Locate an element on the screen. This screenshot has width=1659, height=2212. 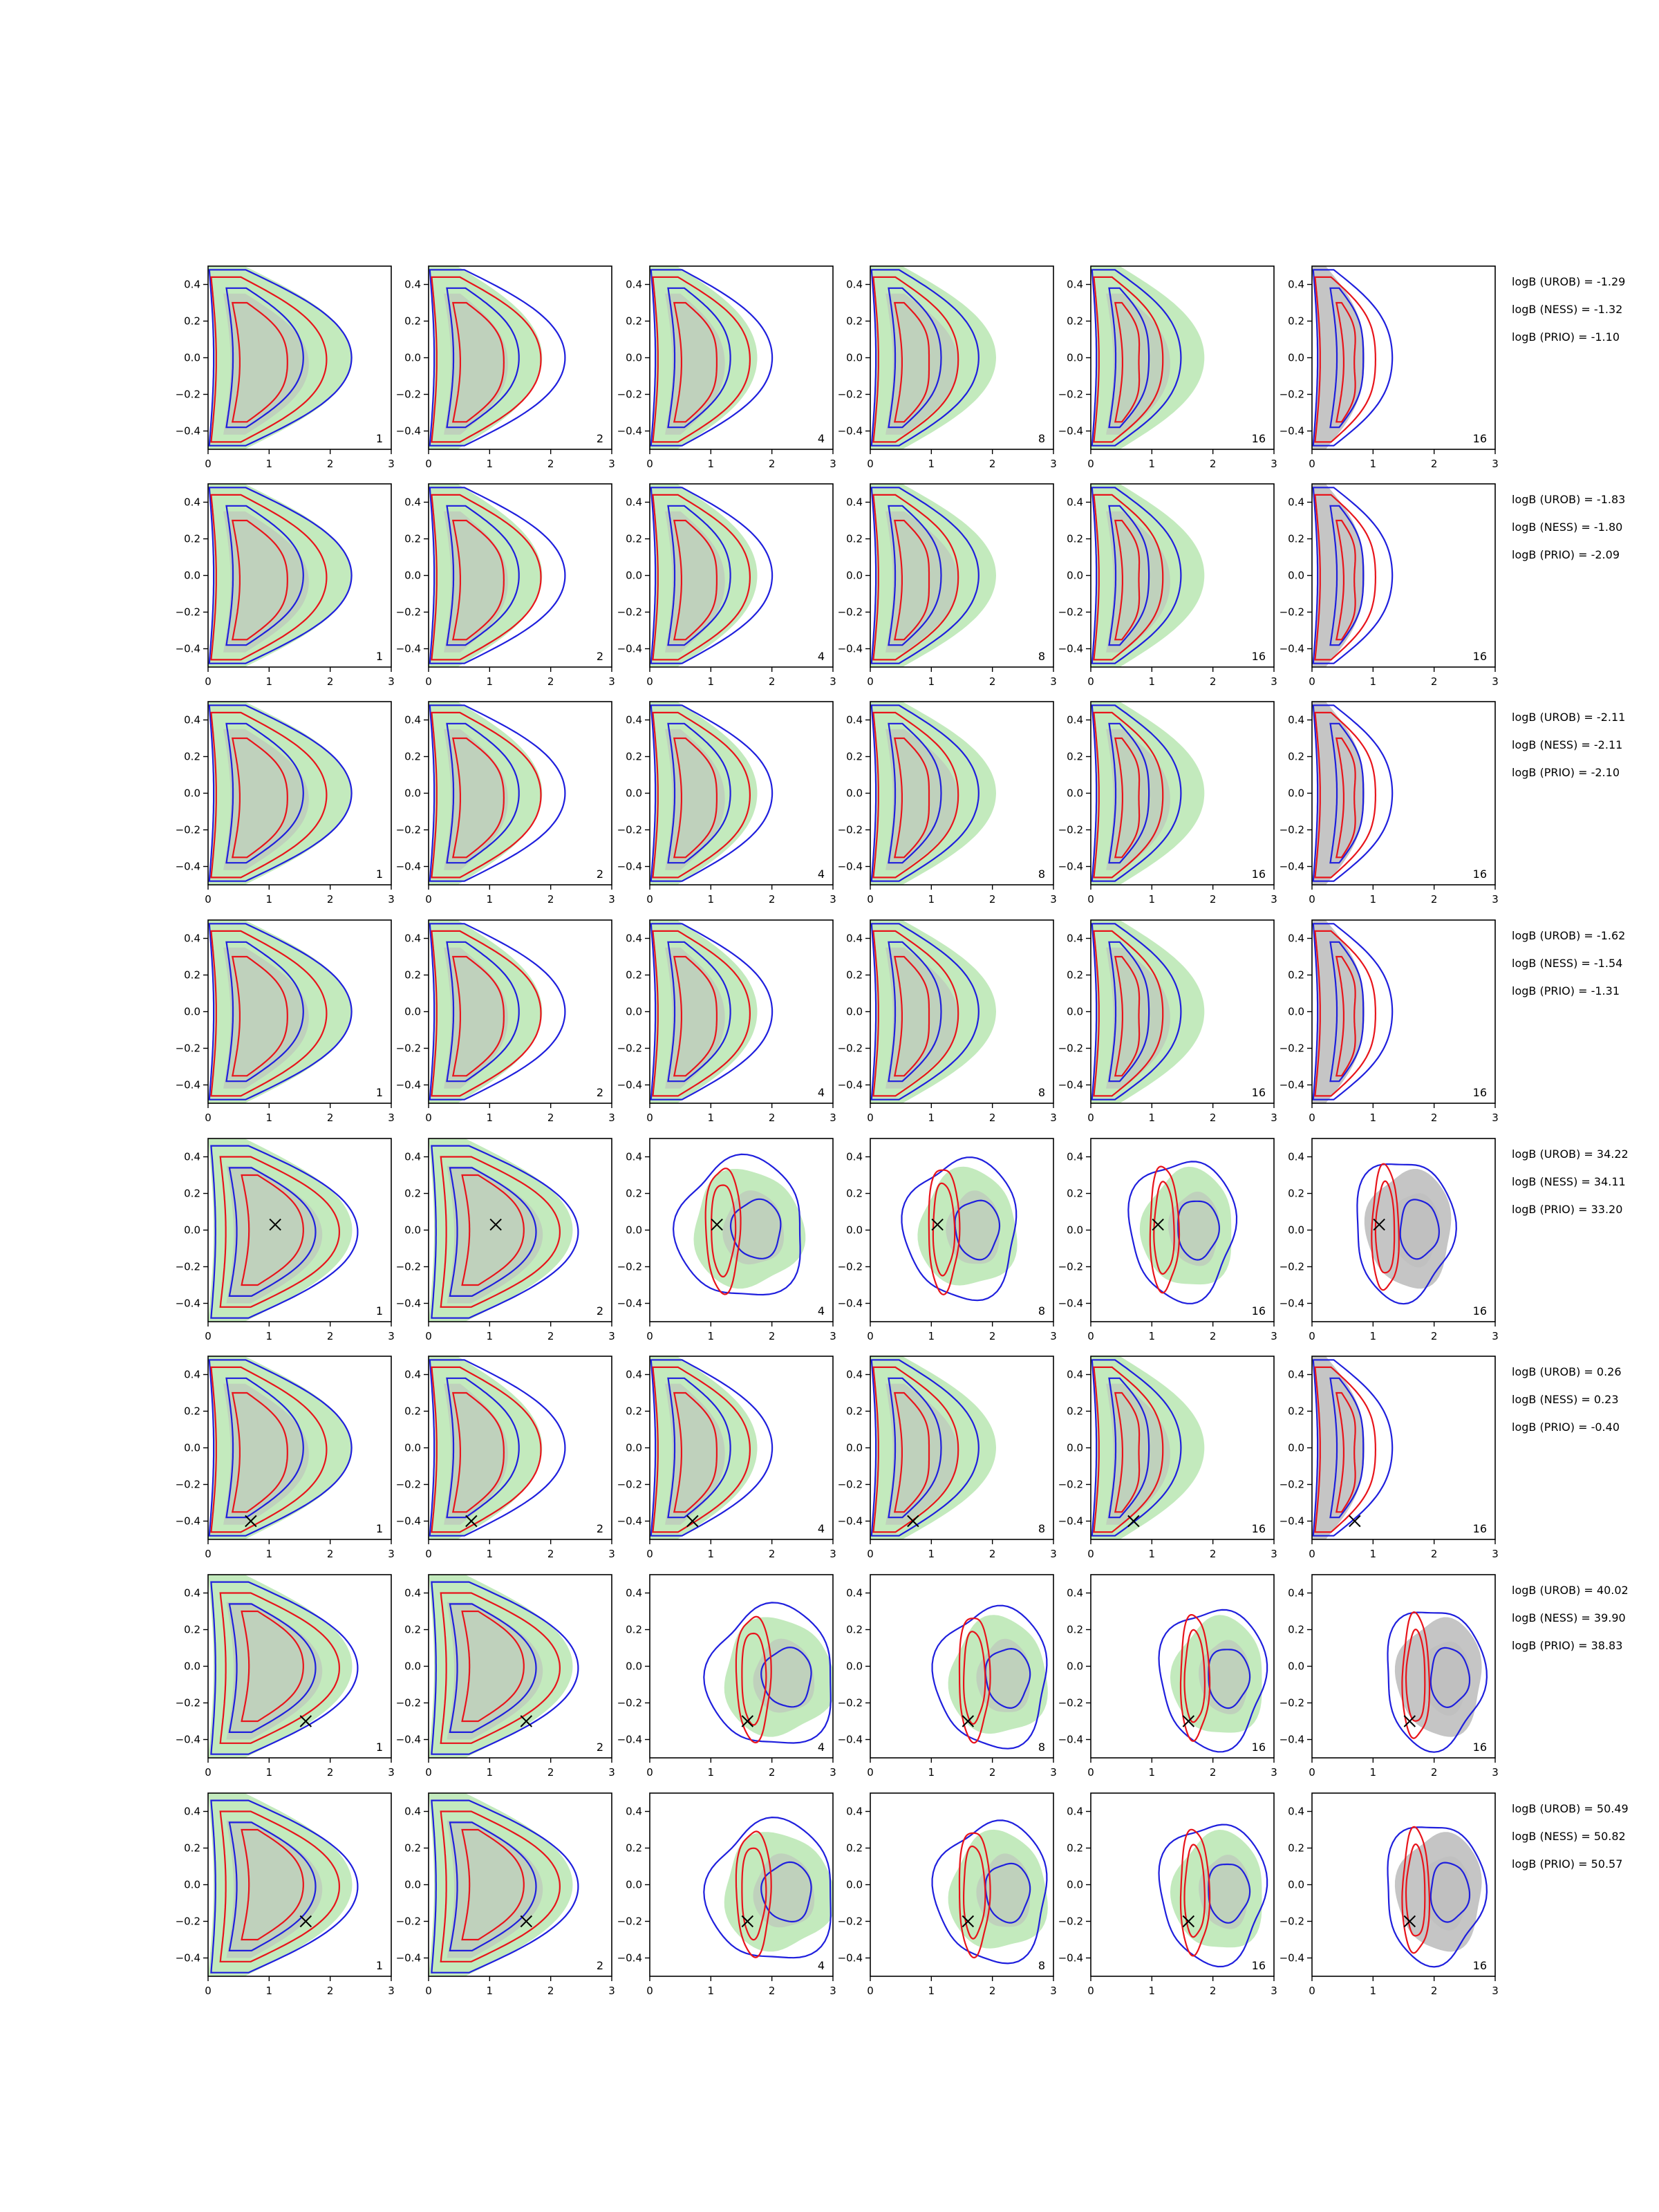
panel-r5-c4: 0 1 2 3 −0.4 −0.2 0.0 0.2 0.4 8 is located at coordinates (948, 1240).